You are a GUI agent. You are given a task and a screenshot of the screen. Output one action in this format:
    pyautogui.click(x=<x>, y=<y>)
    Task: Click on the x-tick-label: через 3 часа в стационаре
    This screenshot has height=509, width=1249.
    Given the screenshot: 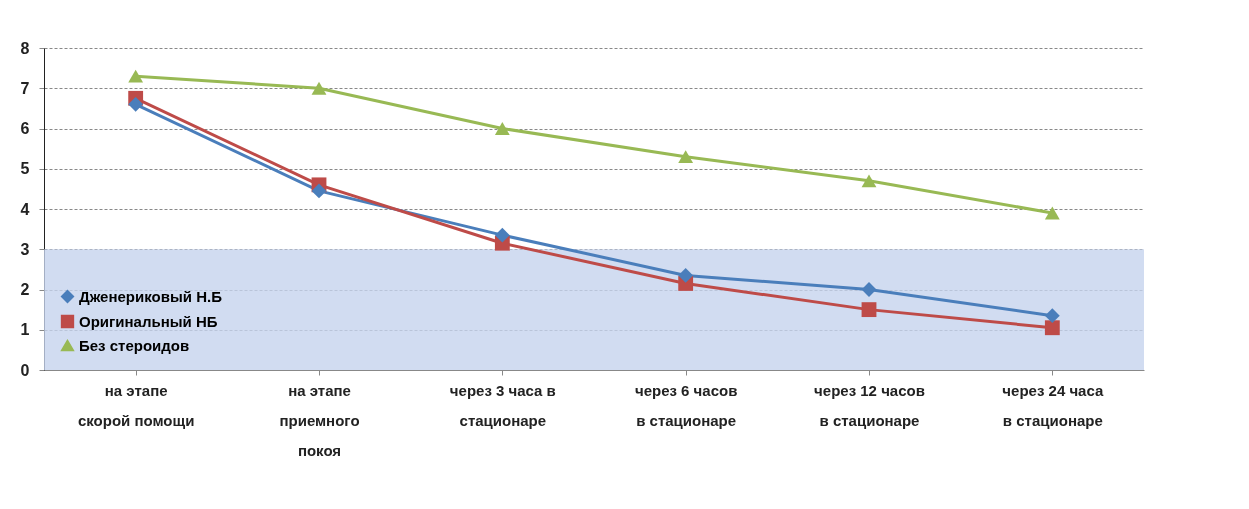 What is the action you would take?
    pyautogui.click(x=502, y=405)
    